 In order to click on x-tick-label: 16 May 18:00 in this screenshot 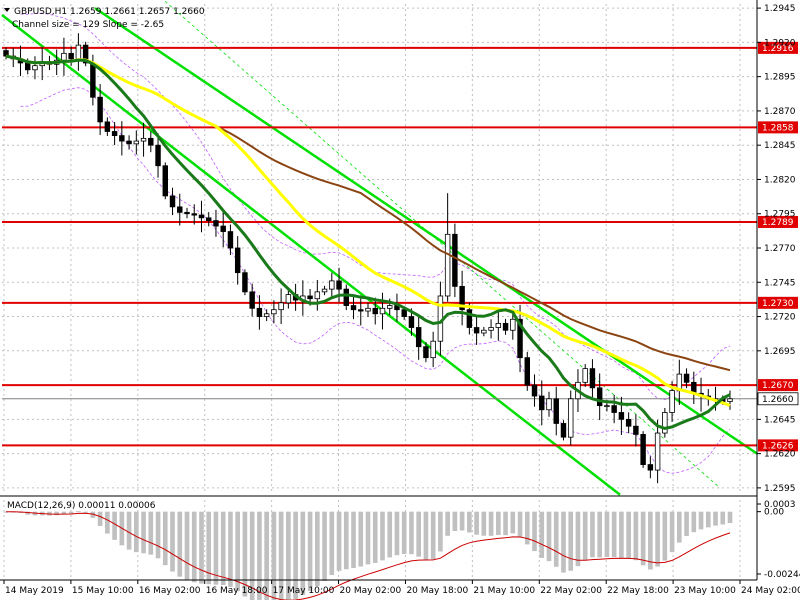, I will do `click(237, 591)`.